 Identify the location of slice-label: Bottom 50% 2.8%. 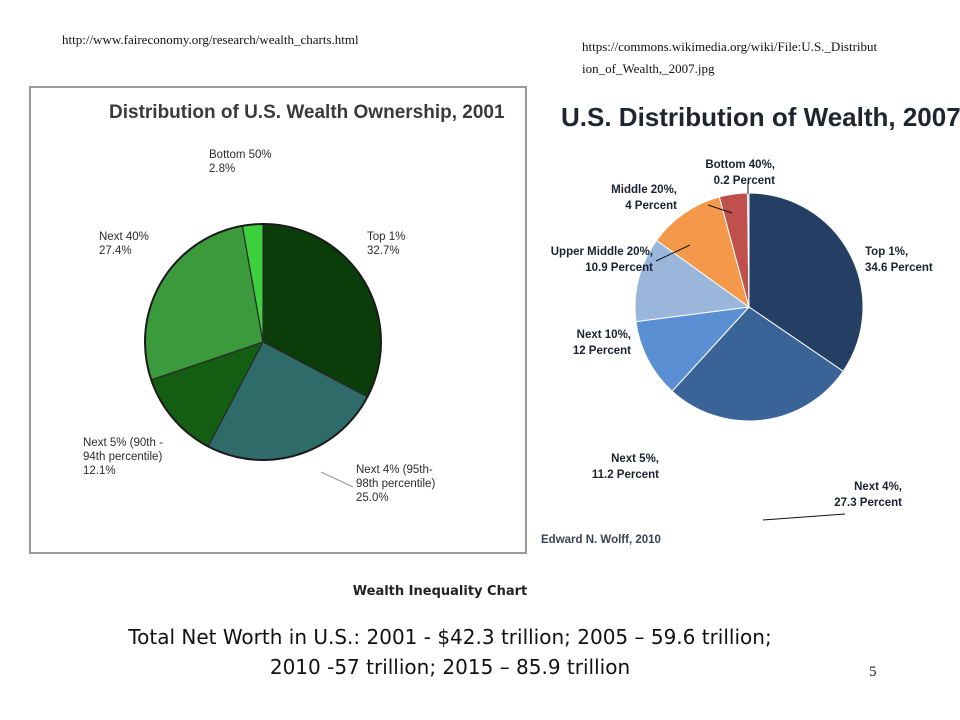
(240, 162).